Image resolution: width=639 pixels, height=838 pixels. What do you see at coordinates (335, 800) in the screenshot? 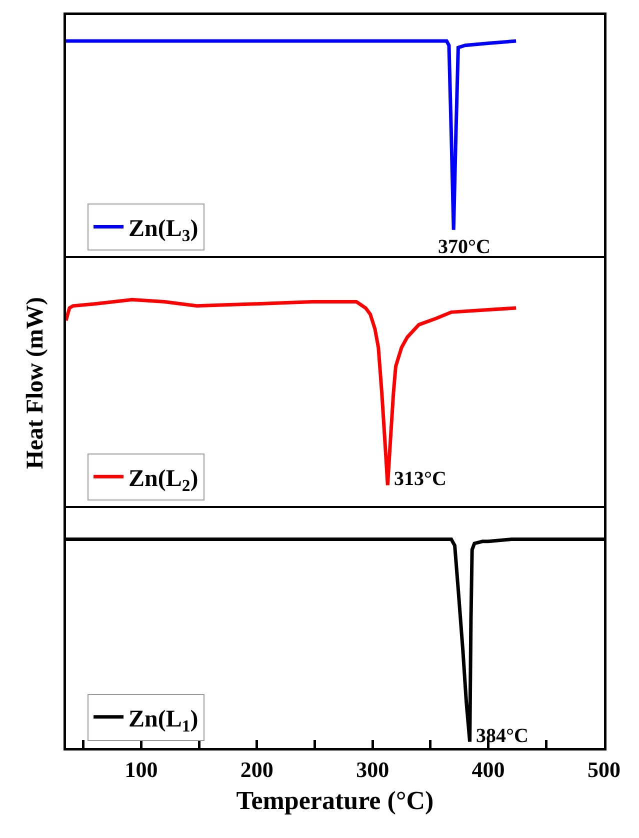
I see `x-axis-title: Temperature (°C)` at bounding box center [335, 800].